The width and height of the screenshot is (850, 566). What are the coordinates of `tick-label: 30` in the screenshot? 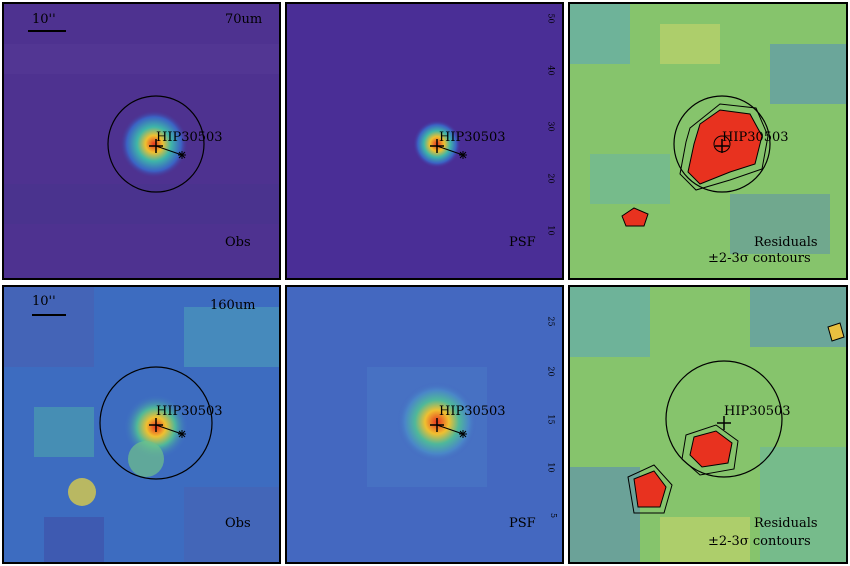 It's located at (551, 126).